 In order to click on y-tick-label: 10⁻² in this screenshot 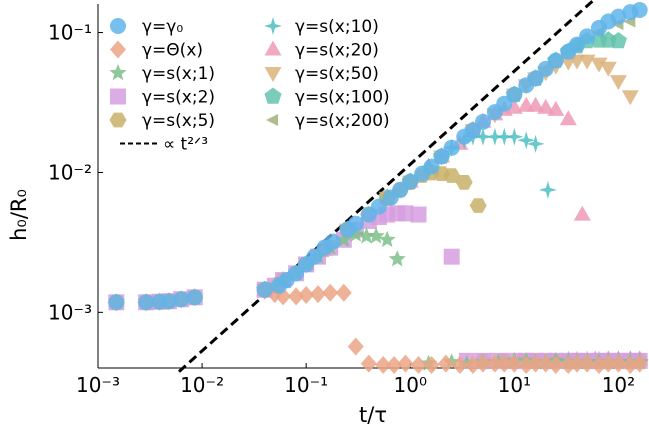, I will do `click(70, 172)`.